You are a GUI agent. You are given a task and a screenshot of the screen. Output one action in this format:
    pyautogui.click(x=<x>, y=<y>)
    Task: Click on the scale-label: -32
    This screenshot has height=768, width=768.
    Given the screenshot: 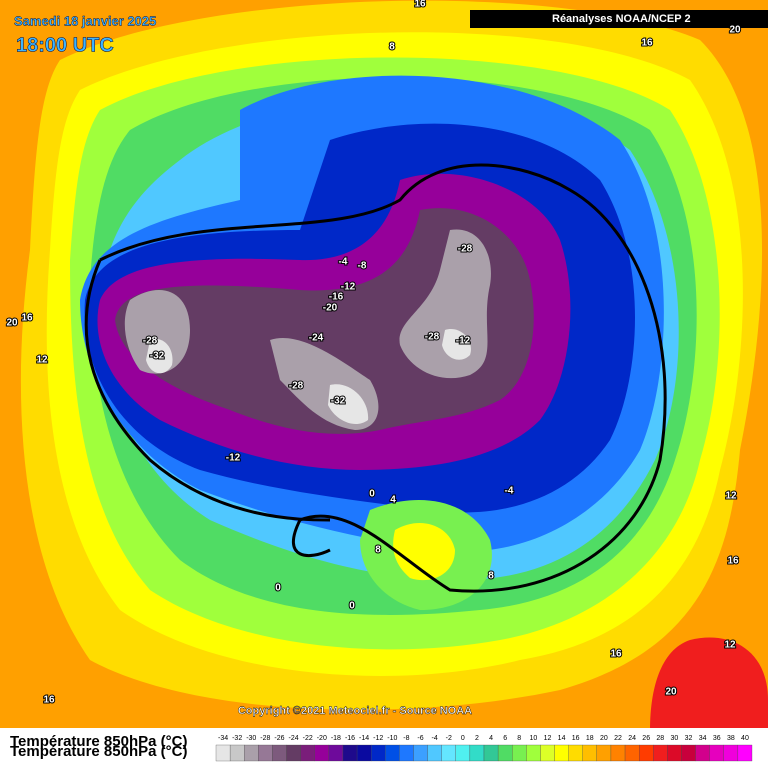 What is the action you would take?
    pyautogui.click(x=237, y=738)
    